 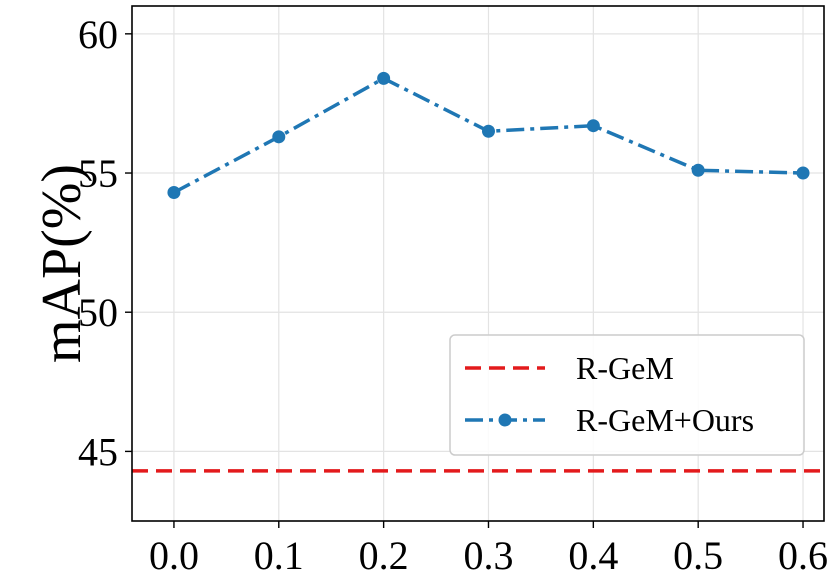 What do you see at coordinates (279, 554) in the screenshot?
I see `x-tick-label: 0.1` at bounding box center [279, 554].